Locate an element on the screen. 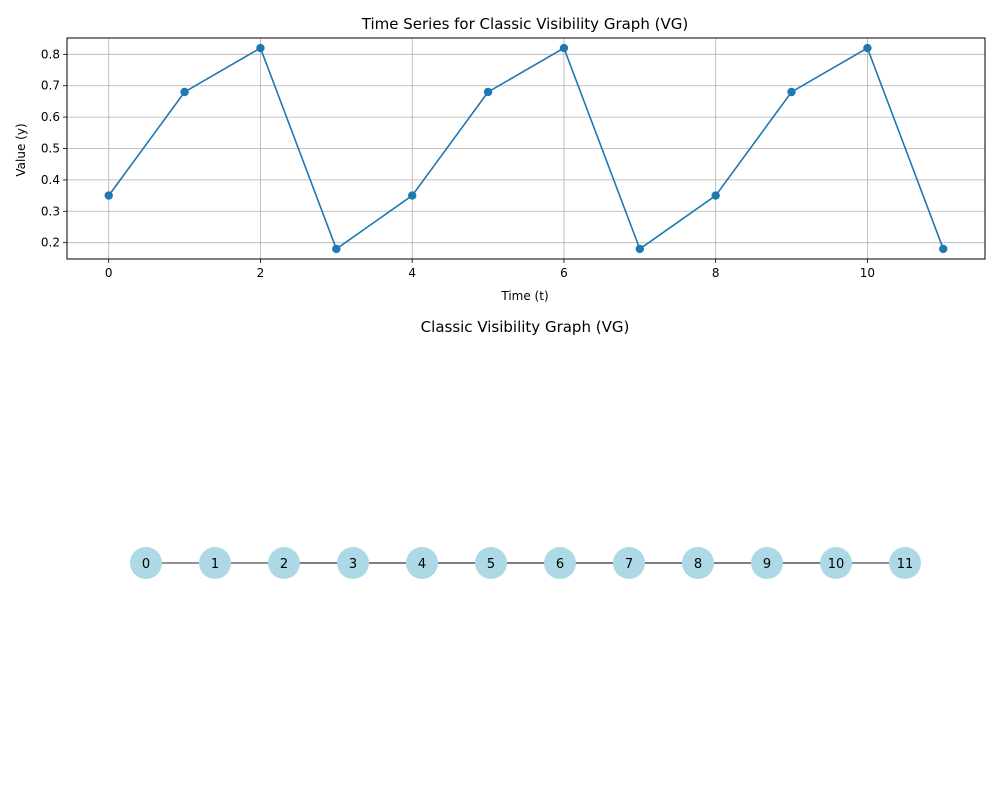  x-tick-label: 10 is located at coordinates (867, 273).